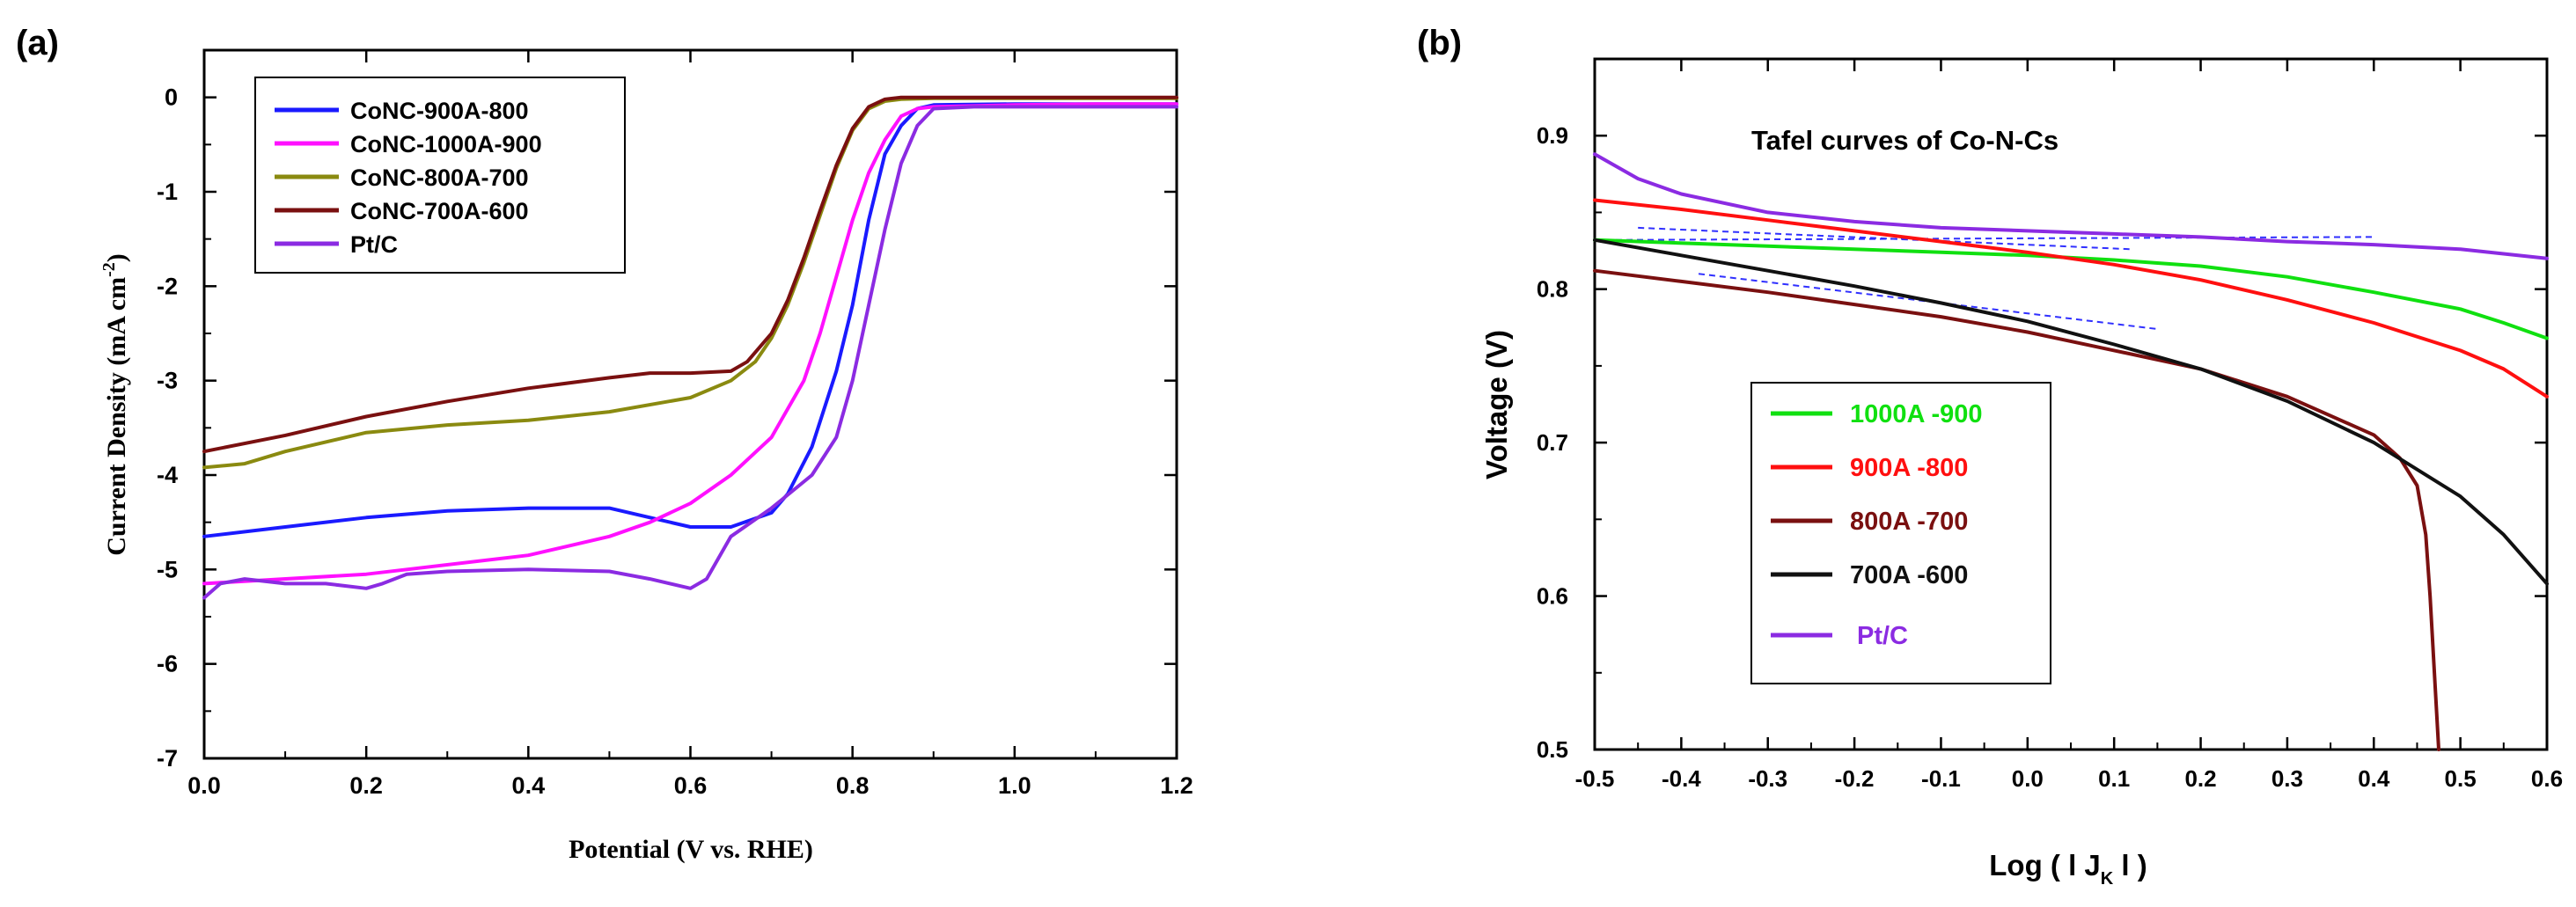 This screenshot has width=2576, height=907. Describe the element at coordinates (1909, 468) in the screenshot. I see `panel-b-legend-text-900a-800: 900A -800` at that location.